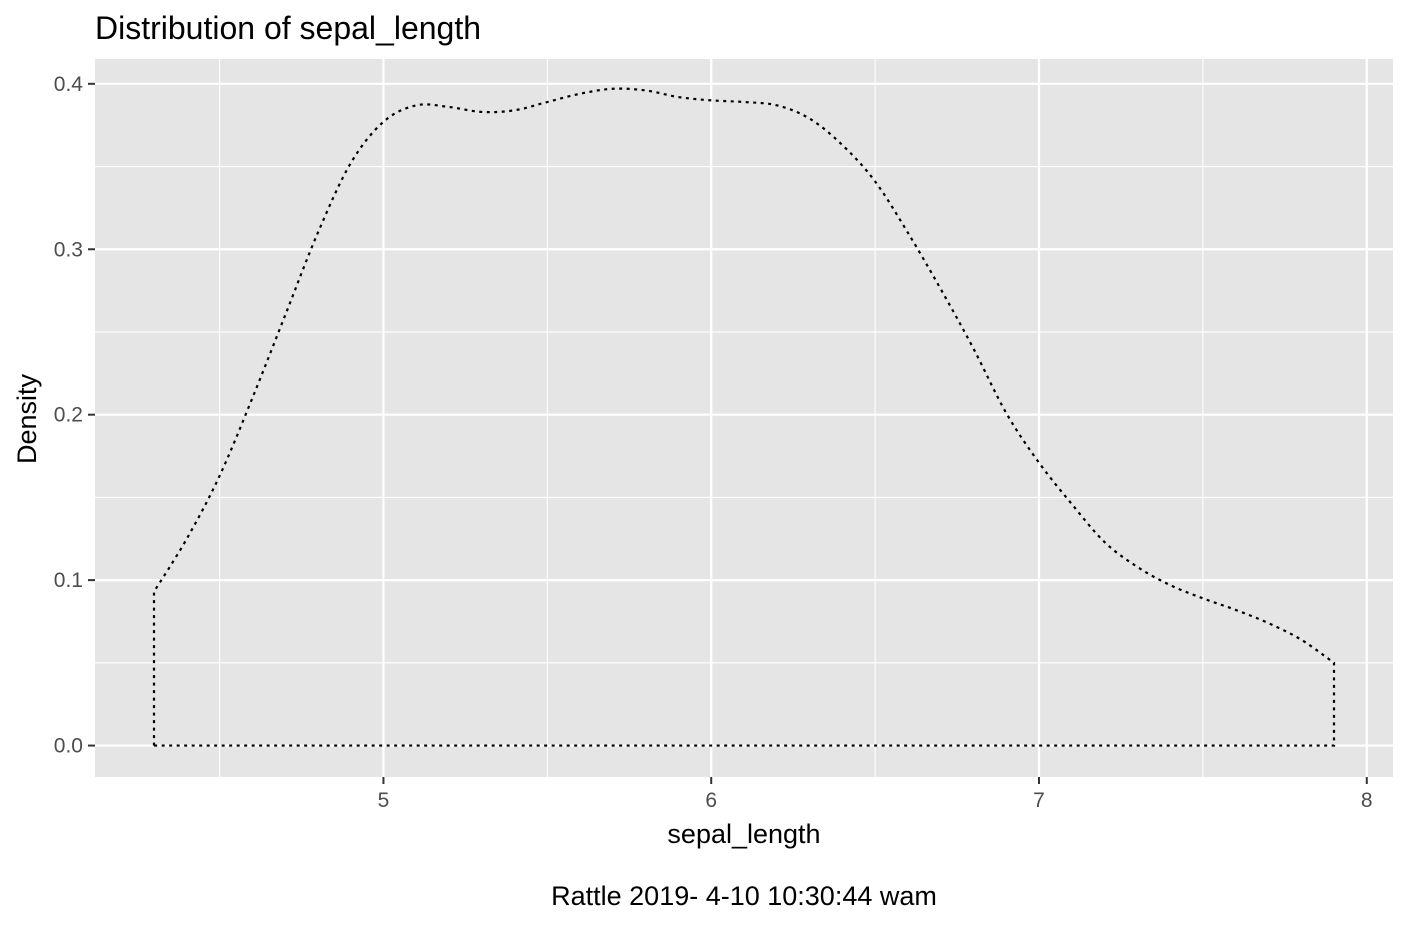  I want to click on x-tick-label: 5, so click(384, 800).